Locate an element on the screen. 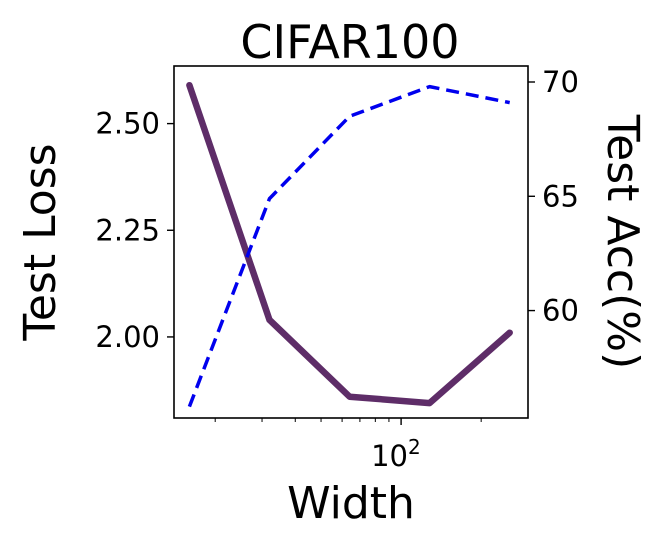 The height and width of the screenshot is (546, 664). right-y-tick-label: 65 is located at coordinates (560, 196).